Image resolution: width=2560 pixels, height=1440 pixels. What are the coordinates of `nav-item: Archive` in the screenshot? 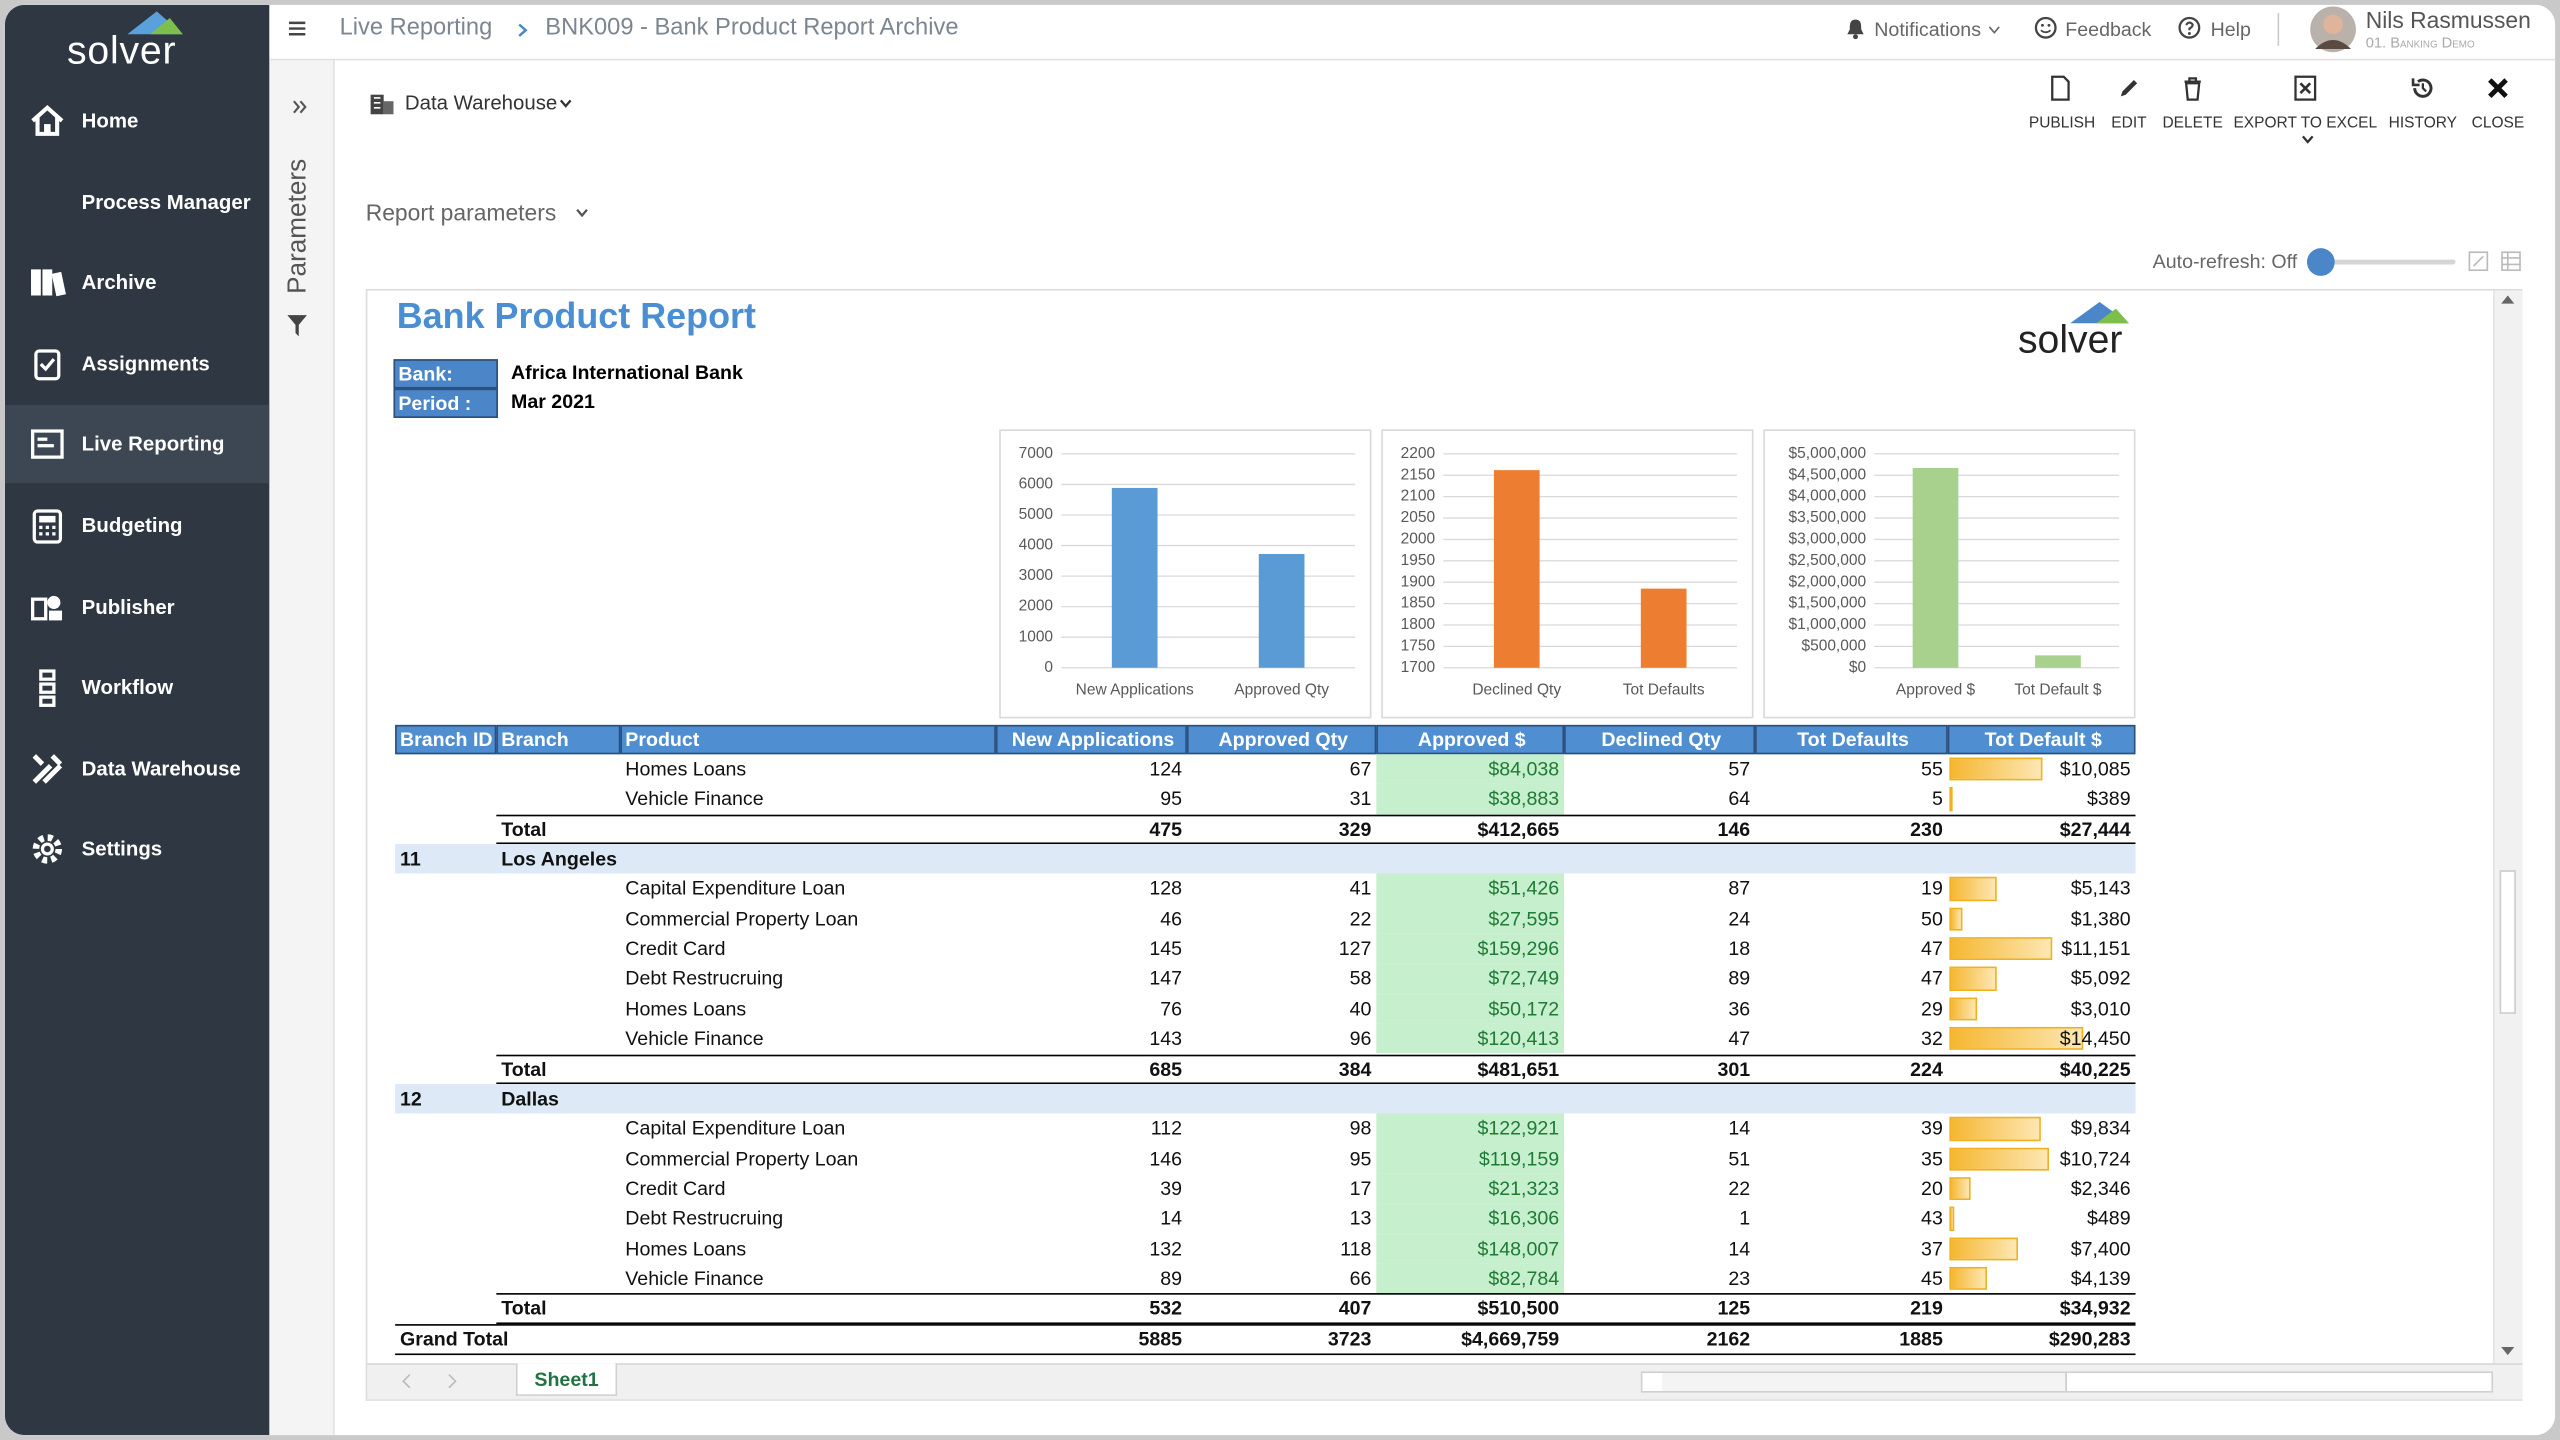 It's located at (137, 283).